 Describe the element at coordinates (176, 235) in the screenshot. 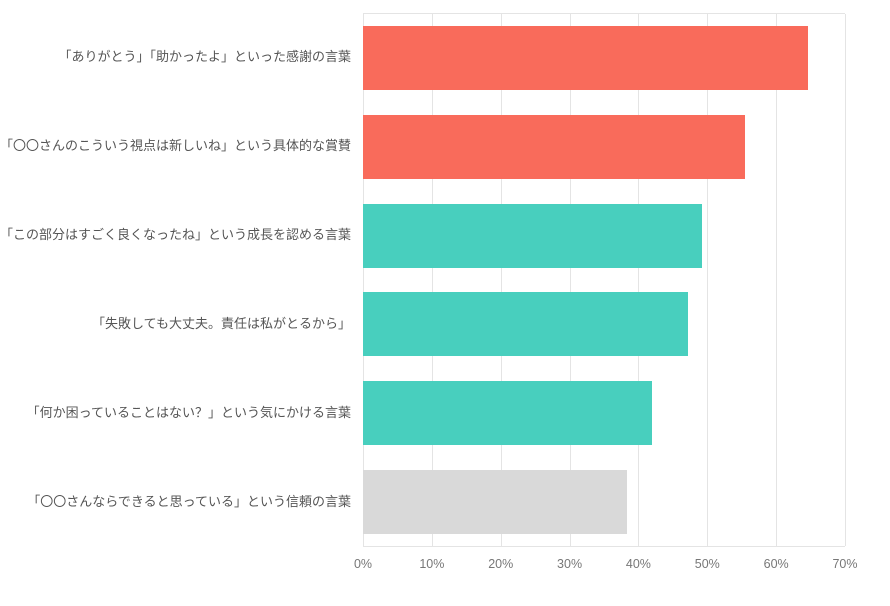

I see `category-label: 「この部分はすごく良くなったね」という成長を認める言葉` at that location.